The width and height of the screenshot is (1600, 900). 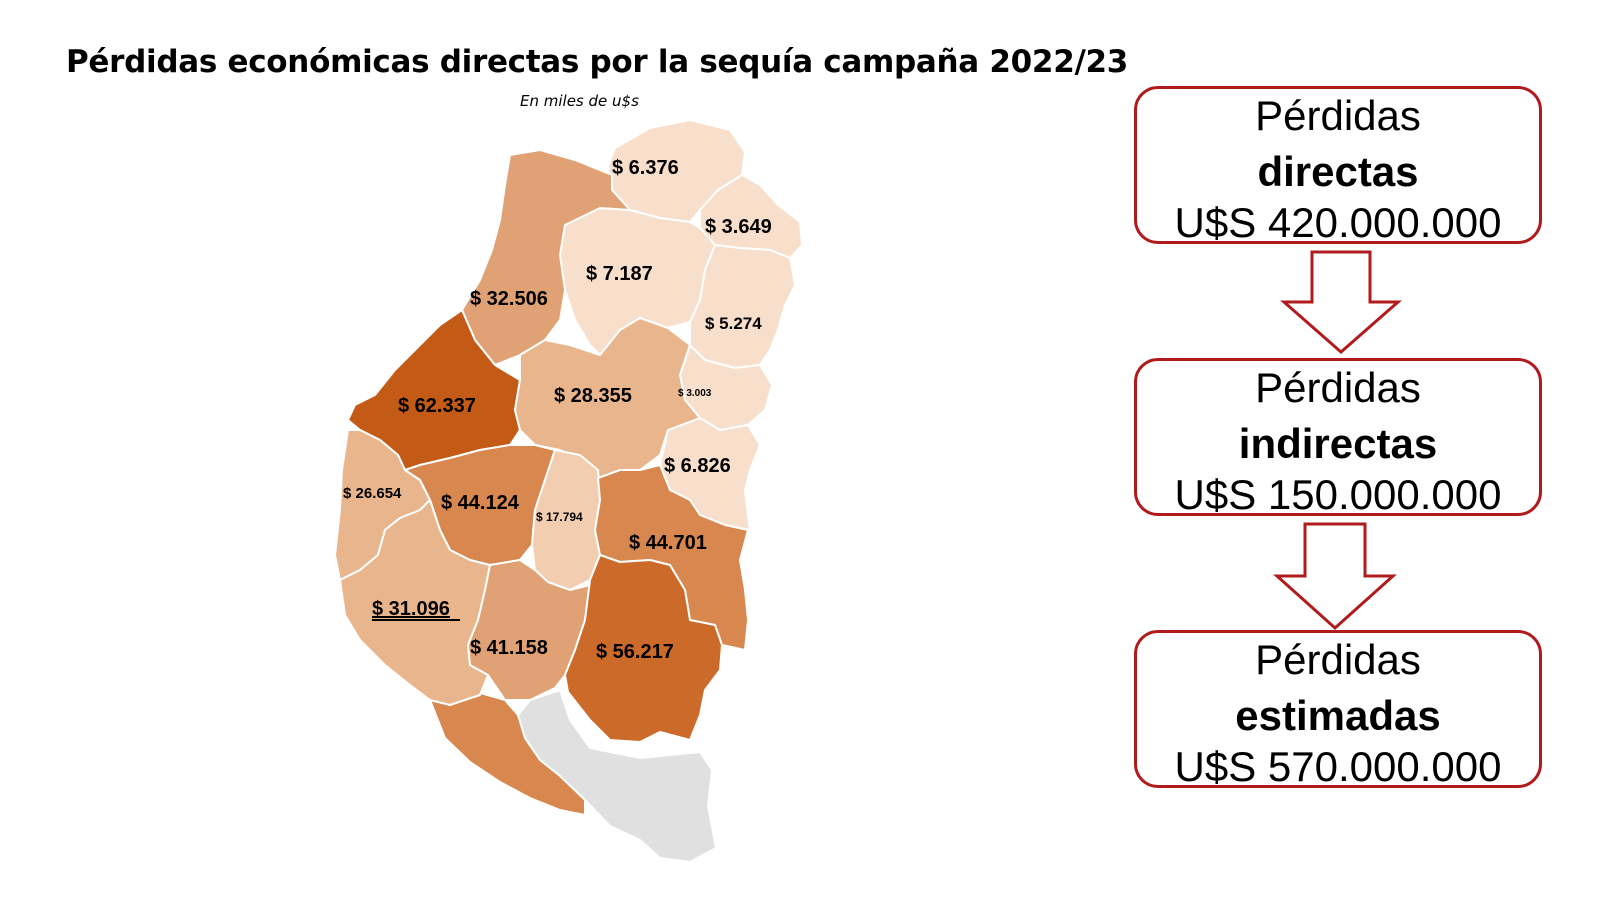 What do you see at coordinates (668, 543) in the screenshot?
I see `label-44701: $ 44.701` at bounding box center [668, 543].